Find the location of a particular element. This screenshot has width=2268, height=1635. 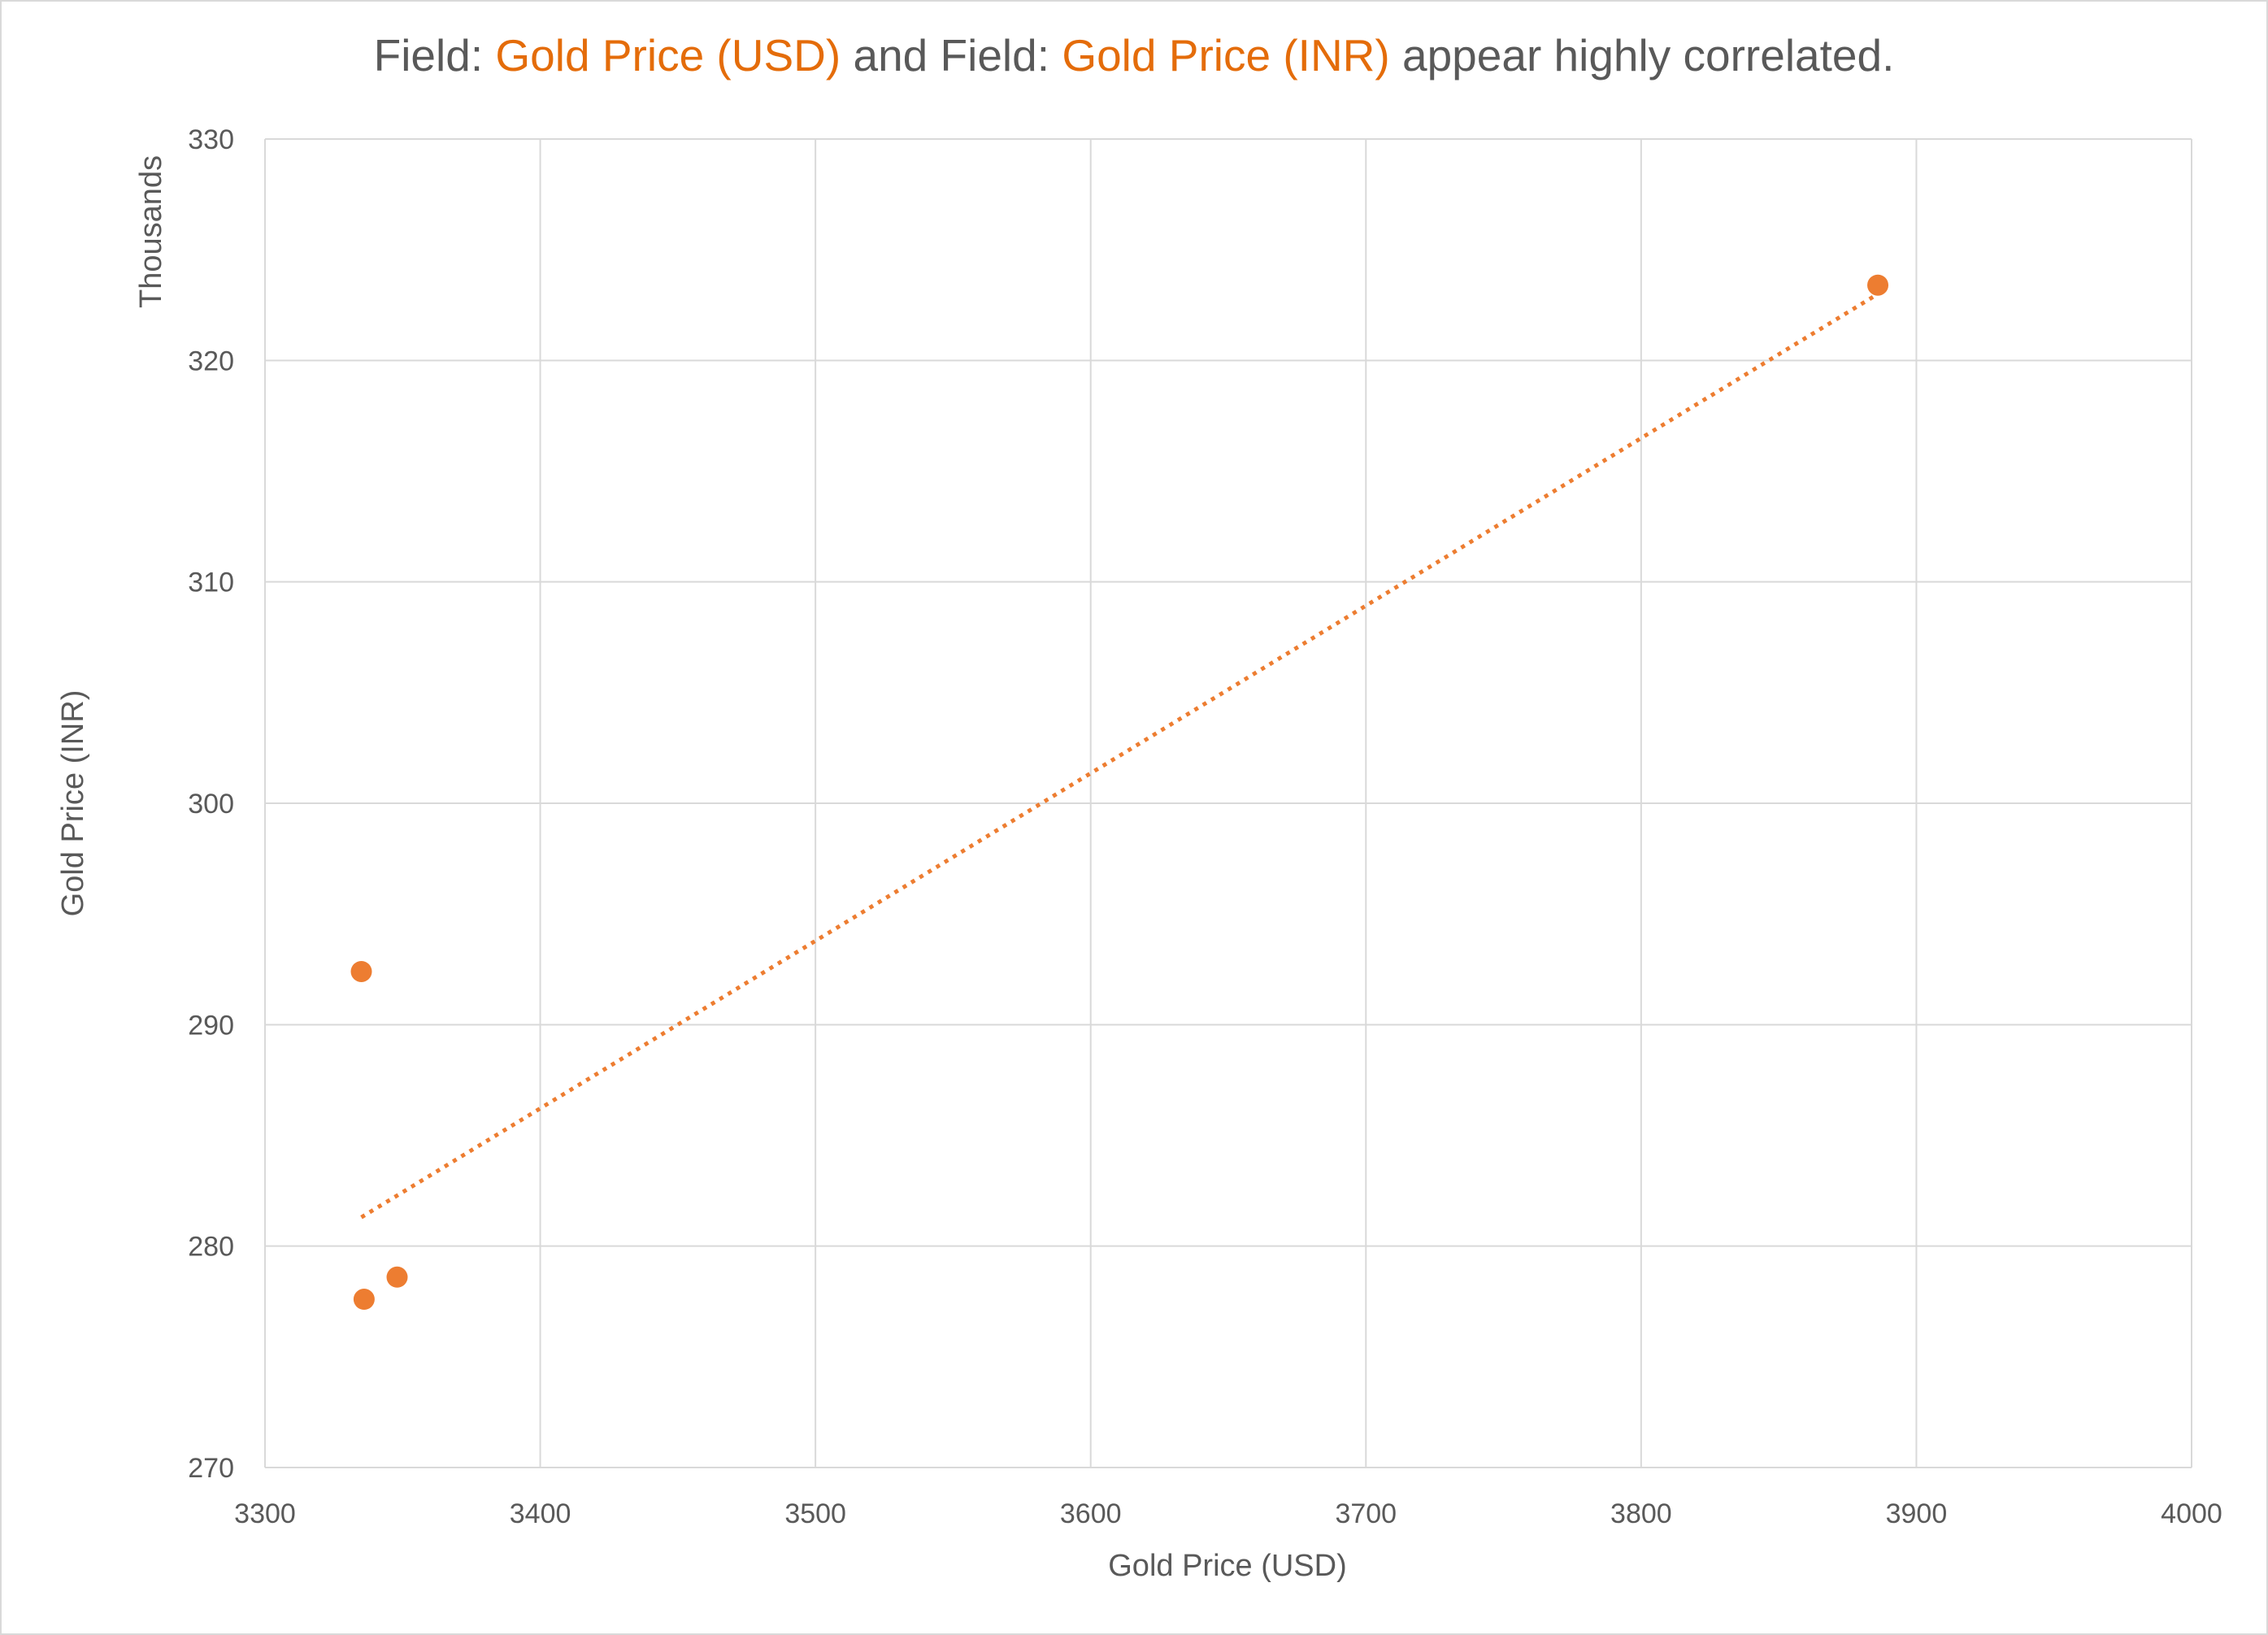

y-axis-display-units: Thousands is located at coordinates (151, 231).